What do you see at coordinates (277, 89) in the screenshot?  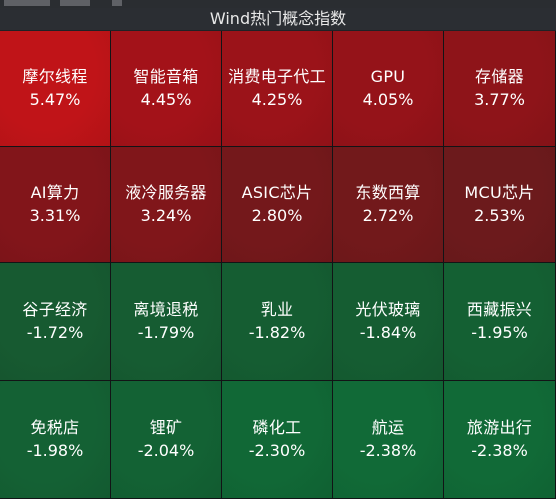 I see `tile-concept-index: 消费电子代工 4.25%` at bounding box center [277, 89].